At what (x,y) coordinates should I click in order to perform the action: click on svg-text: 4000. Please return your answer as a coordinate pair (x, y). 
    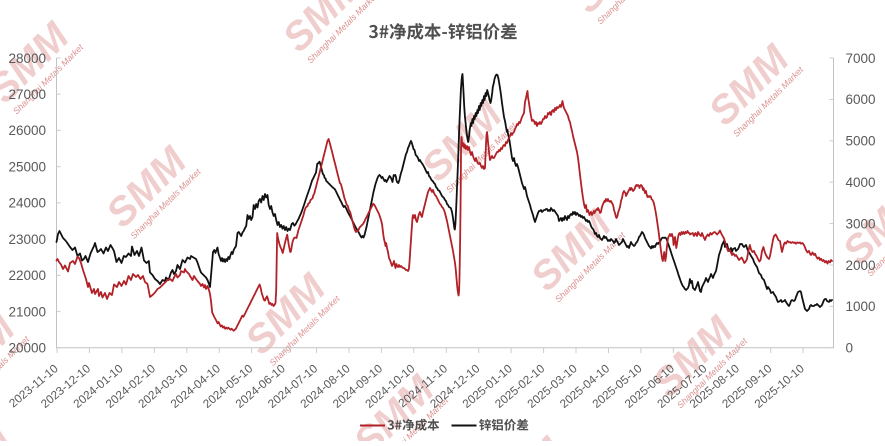
    Looking at the image, I should click on (861, 182).